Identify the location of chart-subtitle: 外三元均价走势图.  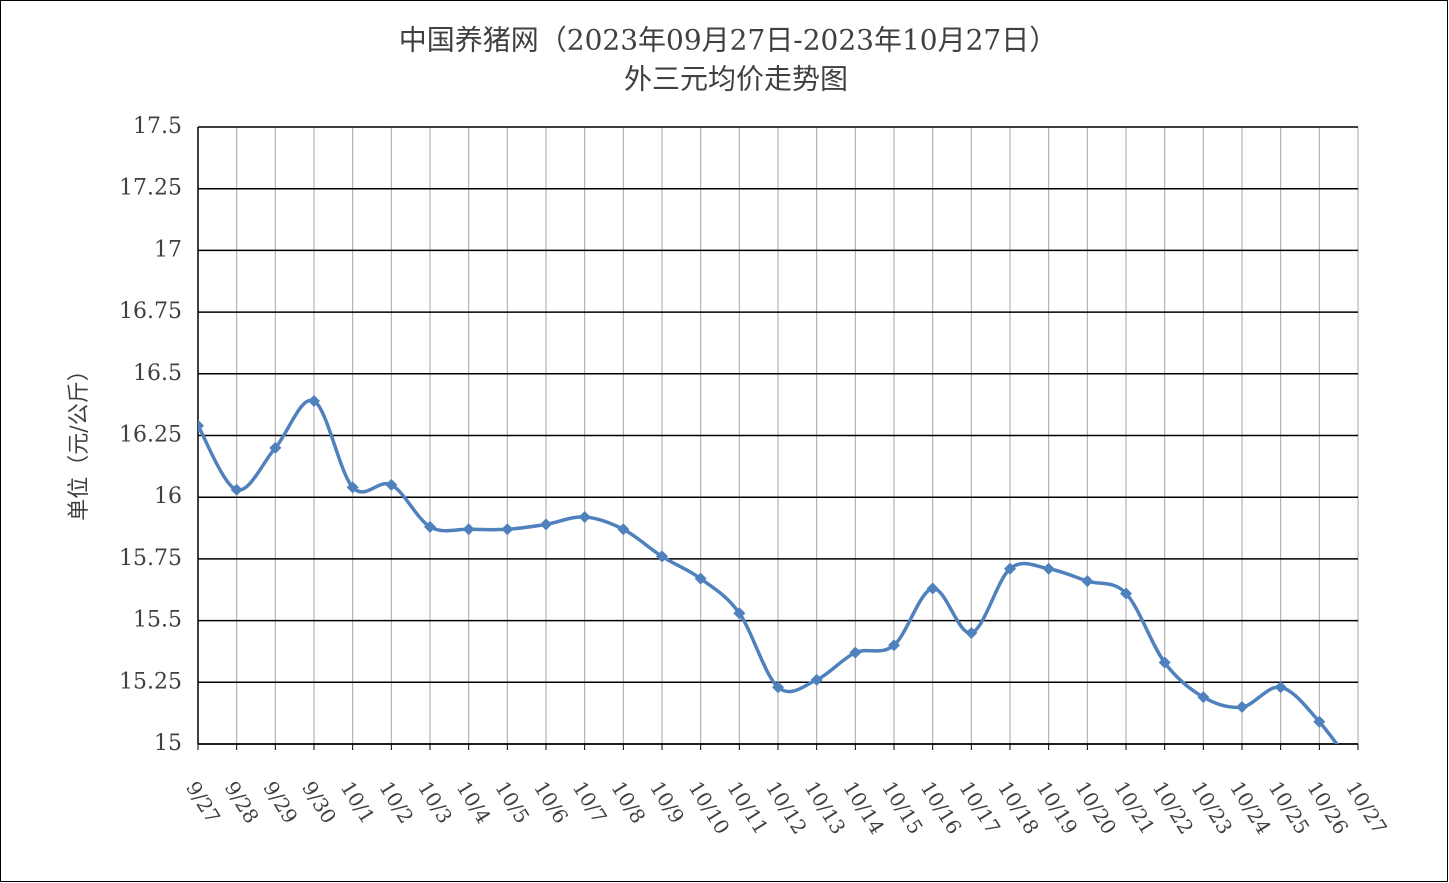
(736, 79).